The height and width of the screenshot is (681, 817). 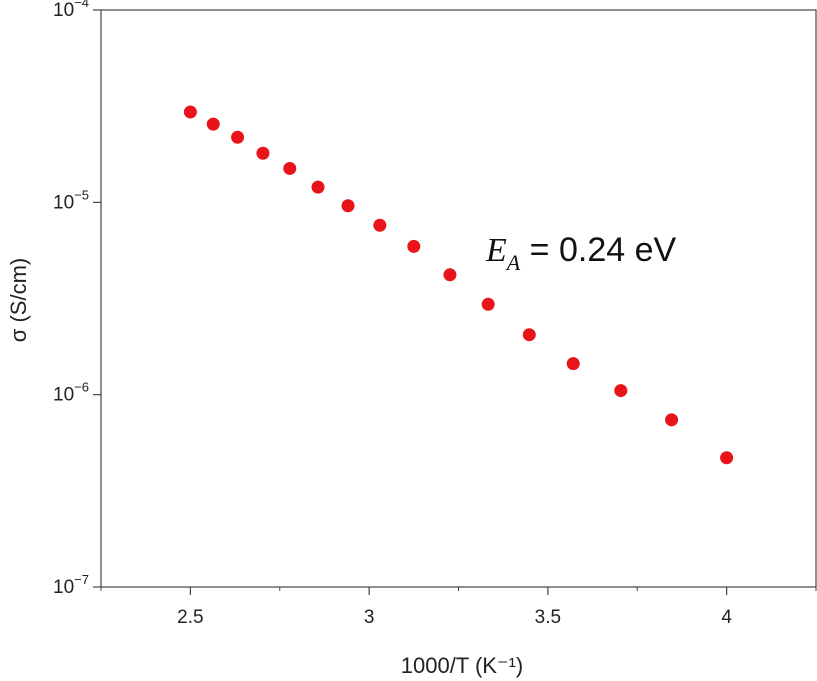 What do you see at coordinates (496, 250) in the screenshot?
I see `annotation-variable: E` at bounding box center [496, 250].